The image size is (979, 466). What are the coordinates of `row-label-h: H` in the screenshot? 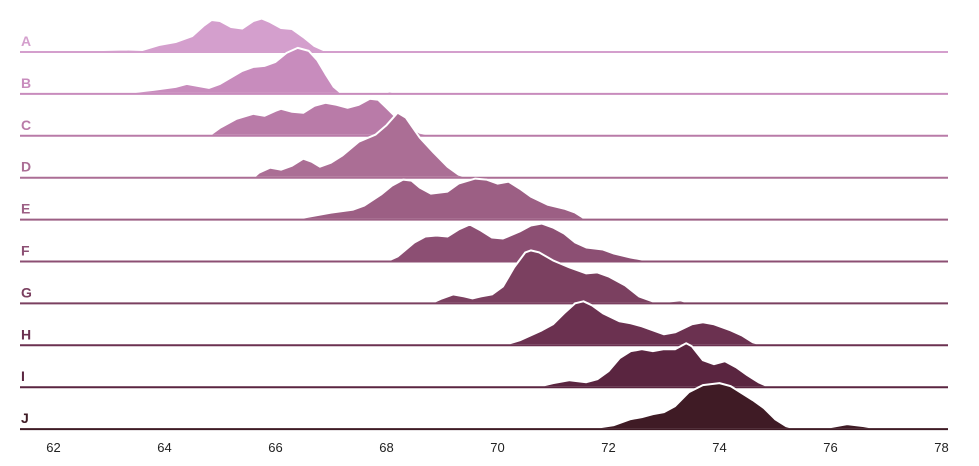 It's located at (26, 334).